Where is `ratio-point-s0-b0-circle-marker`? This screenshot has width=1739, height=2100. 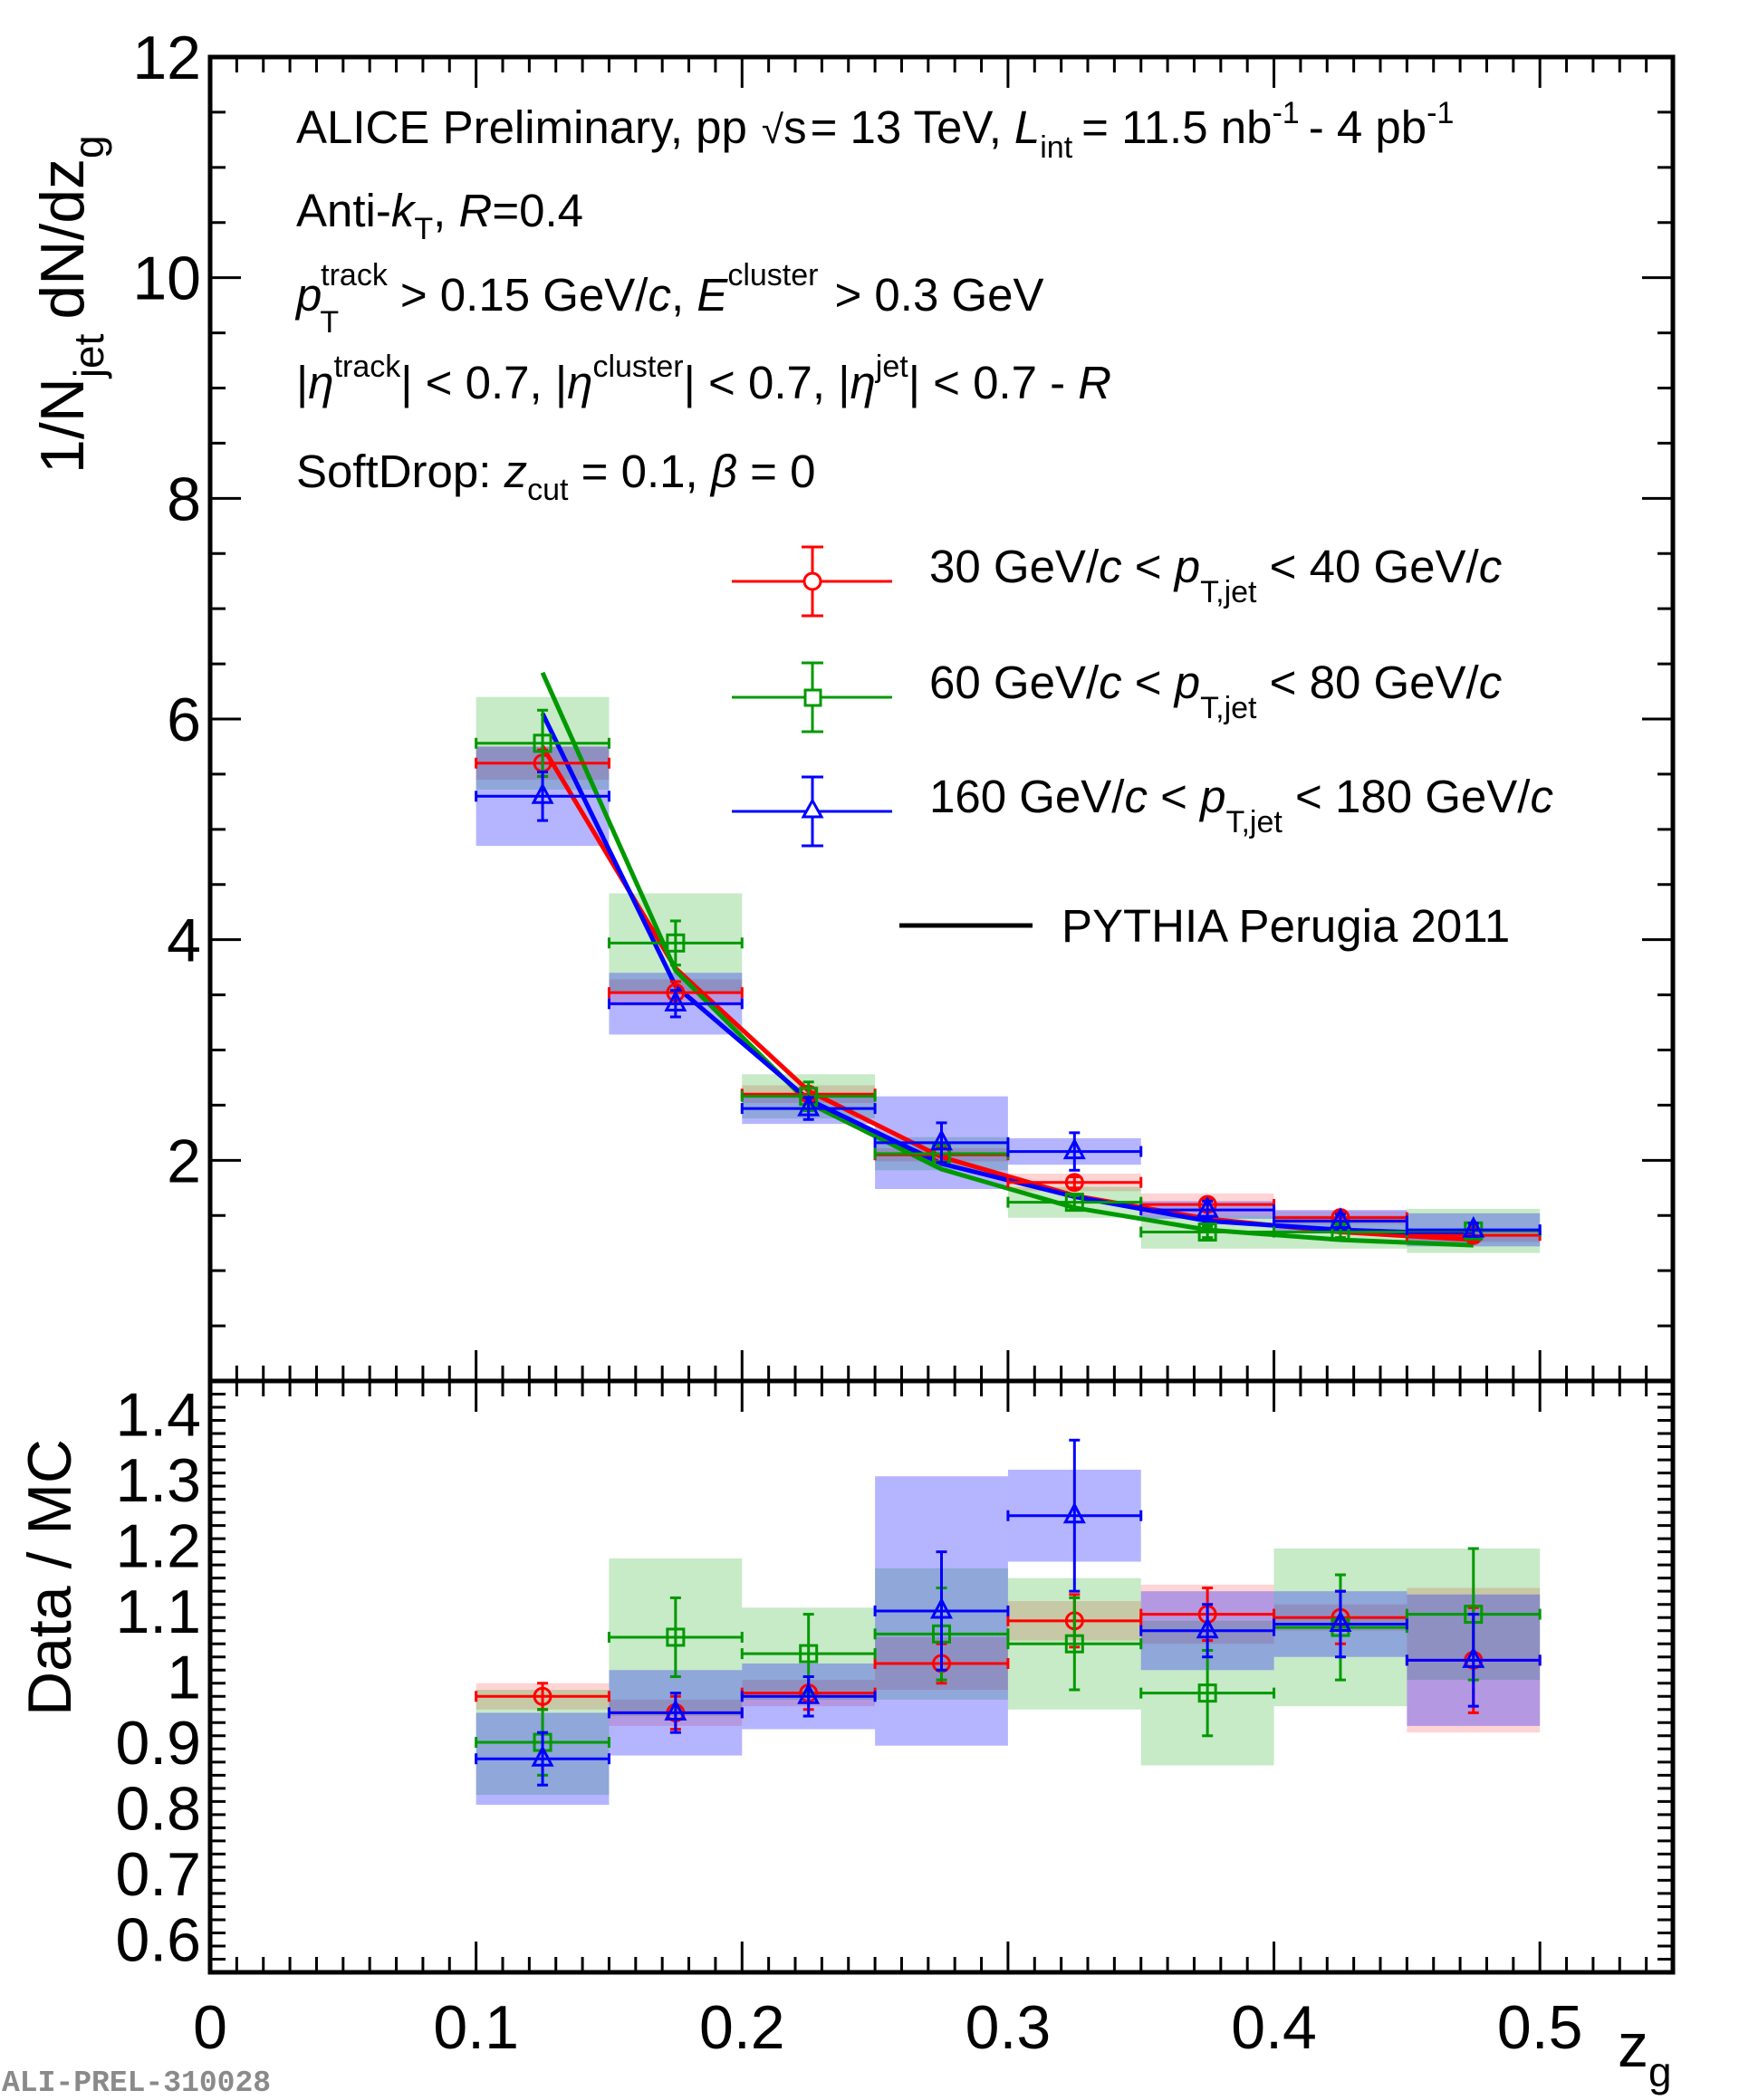 ratio-point-s0-b0-circle-marker is located at coordinates (542, 1696).